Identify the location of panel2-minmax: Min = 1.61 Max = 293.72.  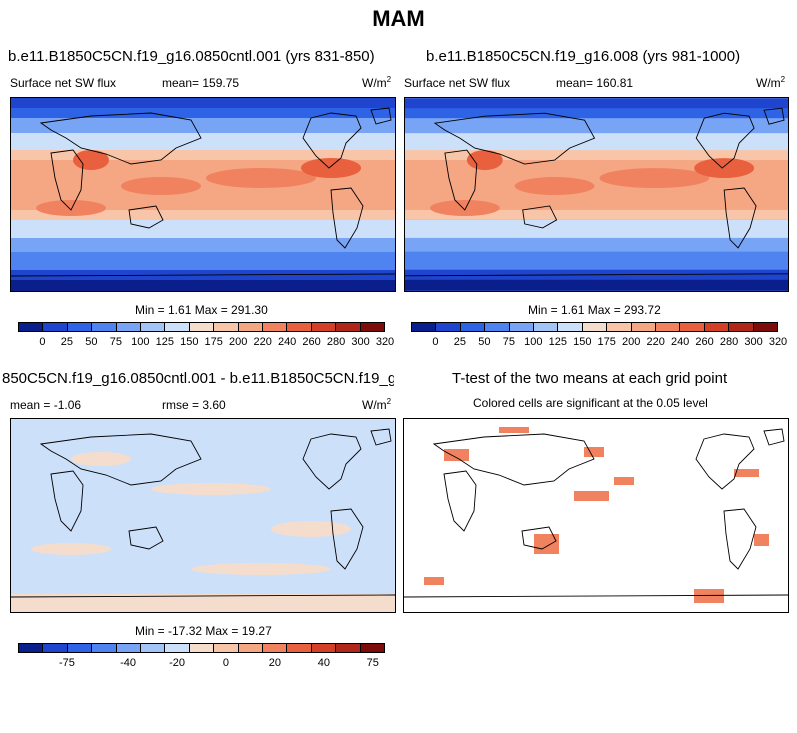
(594, 310).